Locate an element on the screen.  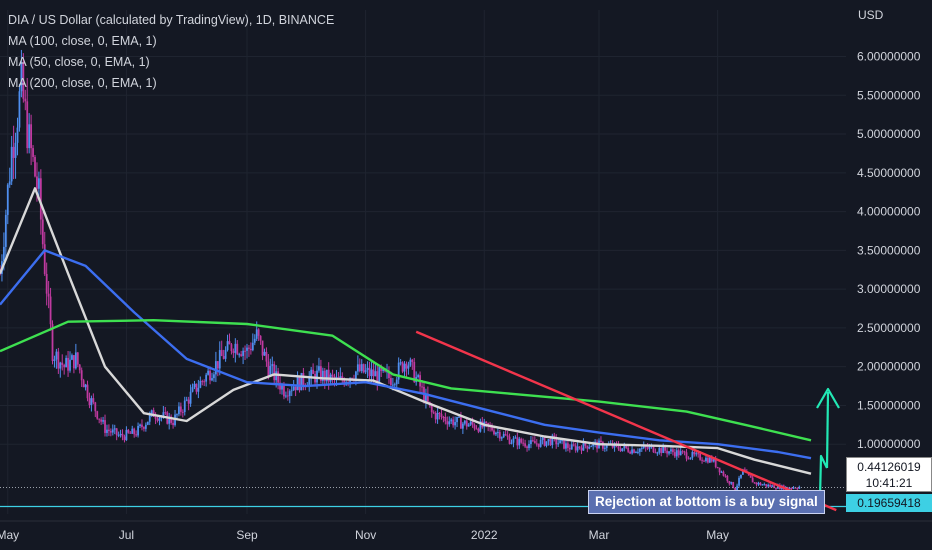
legend-ma50: MA (50, close, 0, EMA, 1) is located at coordinates (79, 62).